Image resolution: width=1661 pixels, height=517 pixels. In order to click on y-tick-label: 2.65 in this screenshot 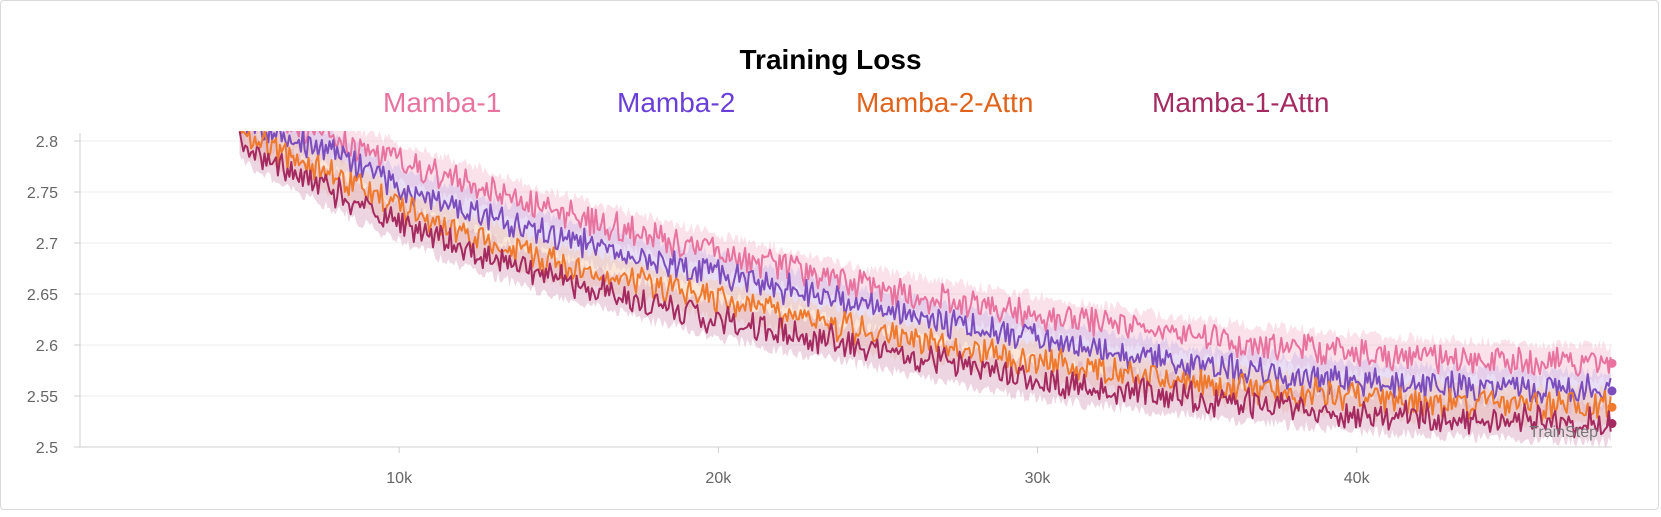, I will do `click(42, 295)`.